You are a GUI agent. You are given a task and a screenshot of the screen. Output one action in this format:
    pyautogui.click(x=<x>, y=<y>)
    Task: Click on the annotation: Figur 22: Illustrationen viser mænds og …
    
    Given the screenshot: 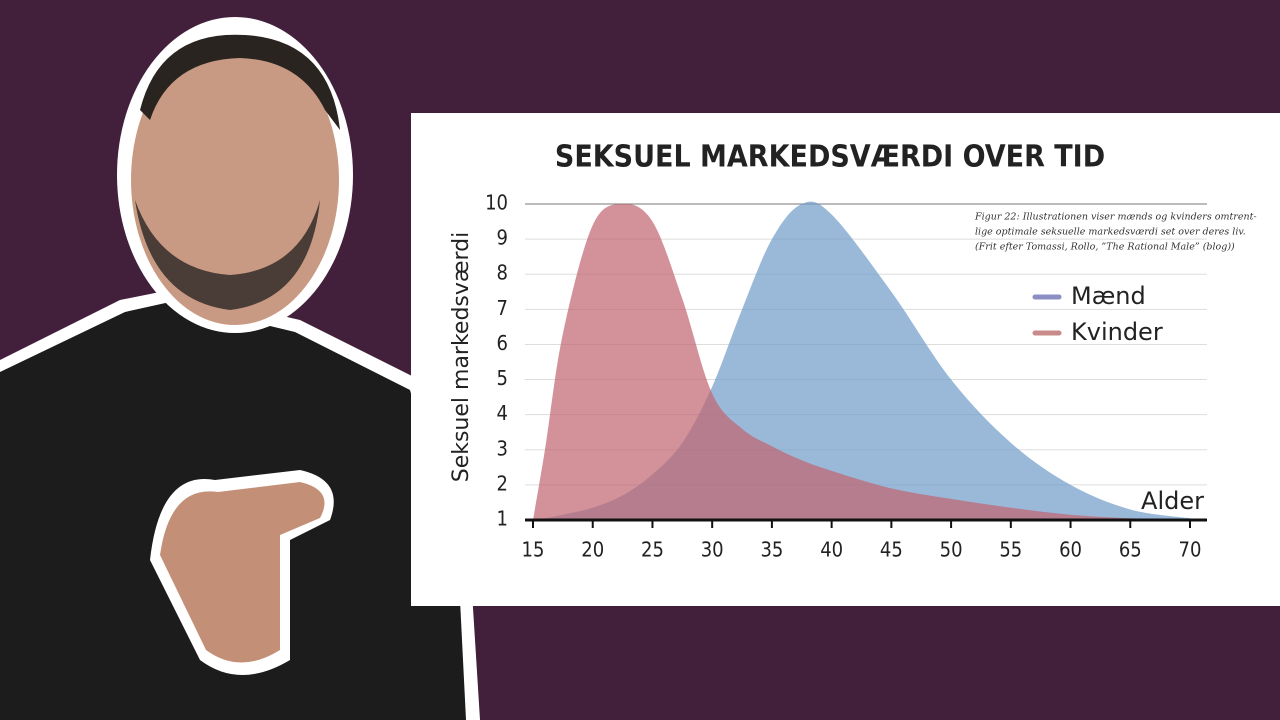 What is the action you would take?
    pyautogui.click(x=1115, y=217)
    